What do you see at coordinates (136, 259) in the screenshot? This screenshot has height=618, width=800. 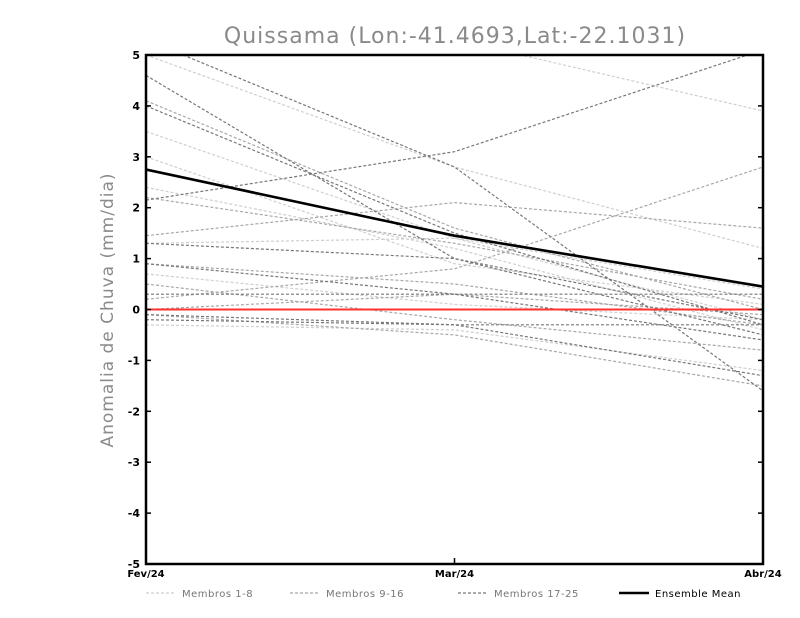 I see `y-tick-label: 1` at bounding box center [136, 259].